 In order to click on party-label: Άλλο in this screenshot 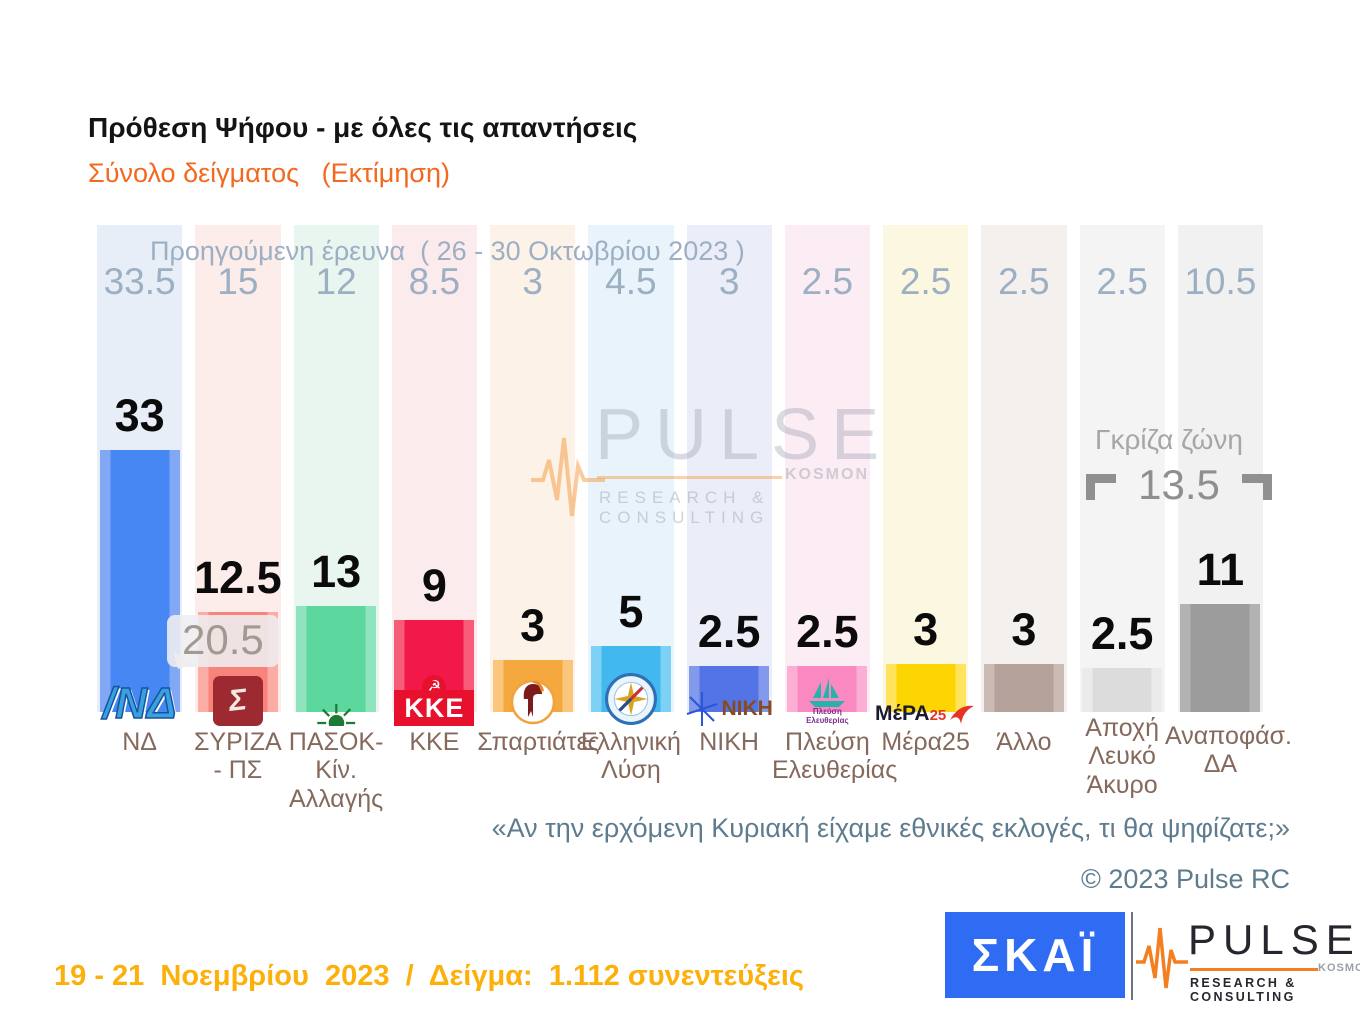, I will do `click(1024, 742)`.